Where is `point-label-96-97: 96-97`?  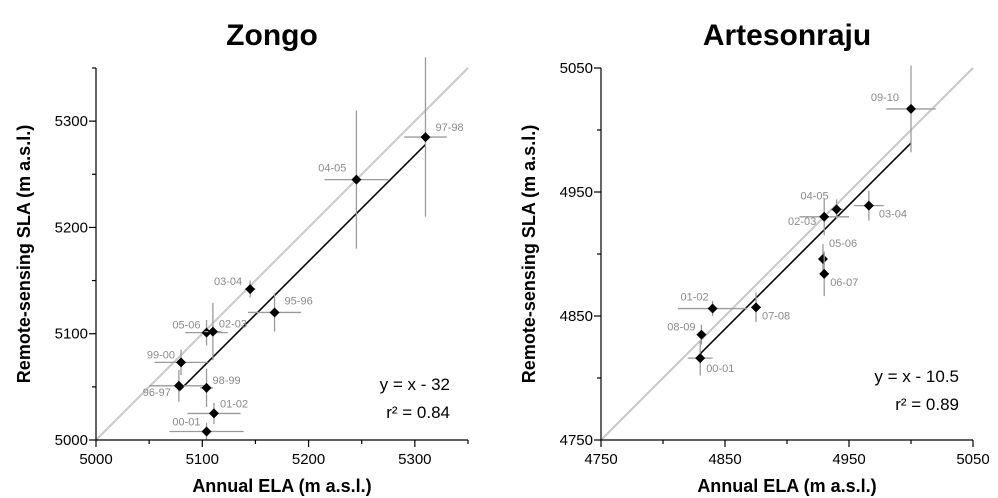 point-label-96-97: 96-97 is located at coordinates (157, 393).